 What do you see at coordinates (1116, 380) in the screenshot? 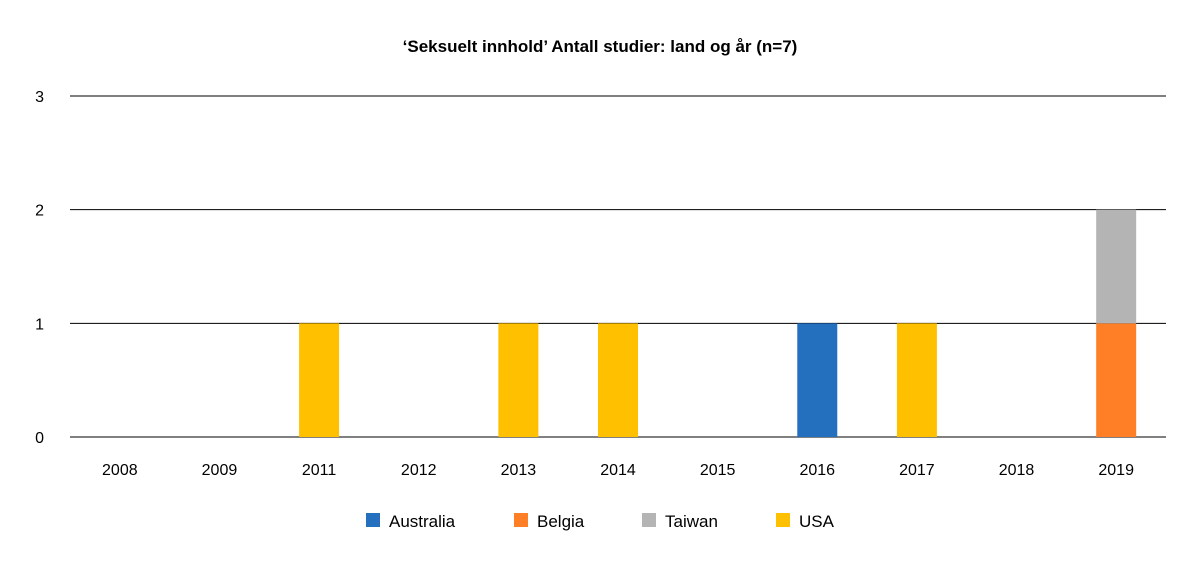
I see `bar-belgia-2019` at bounding box center [1116, 380].